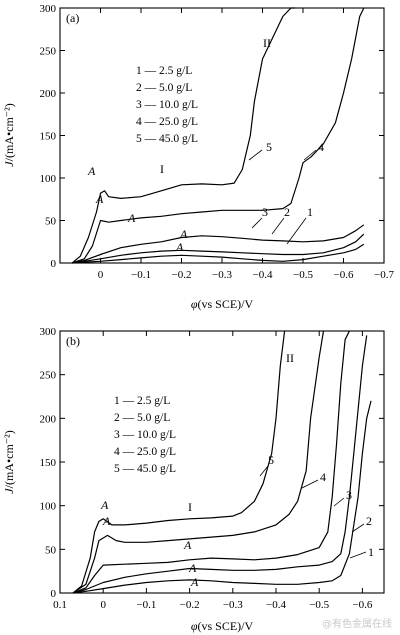  I want to click on x-tick-label: −0.7, so click(384, 275).